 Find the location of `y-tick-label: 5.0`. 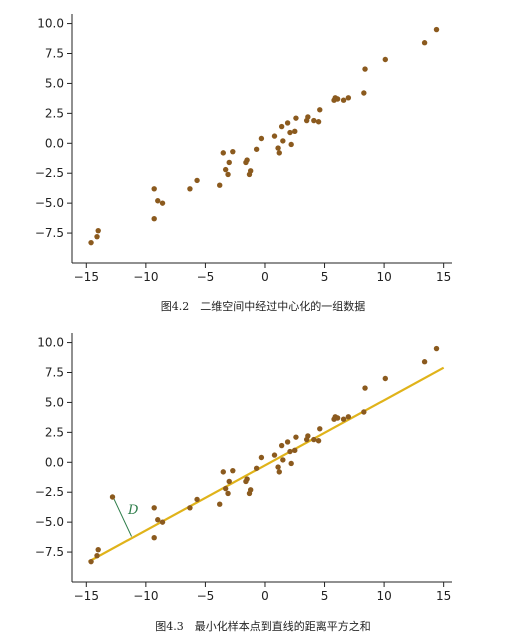

y-tick-label: 5.0 is located at coordinates (54, 83).